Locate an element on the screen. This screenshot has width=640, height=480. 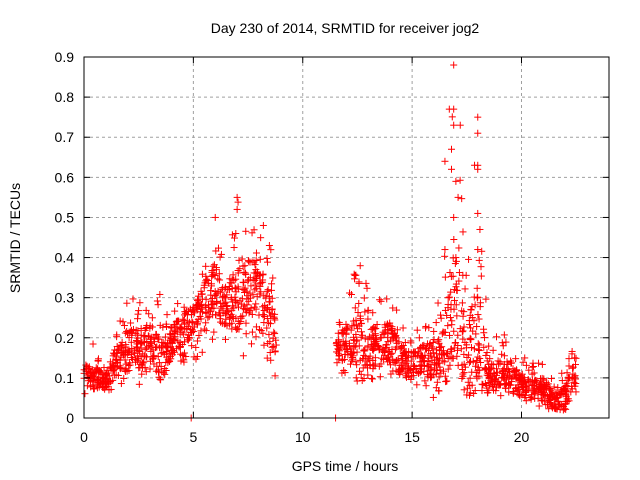
x-tick-label: 15 is located at coordinates (412, 437).